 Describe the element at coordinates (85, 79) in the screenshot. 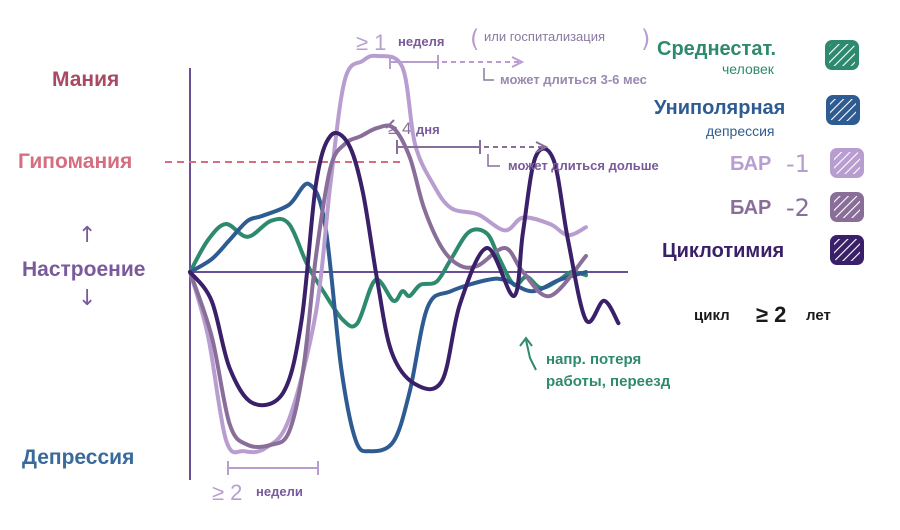

I see `y-label-mania: Мания` at that location.